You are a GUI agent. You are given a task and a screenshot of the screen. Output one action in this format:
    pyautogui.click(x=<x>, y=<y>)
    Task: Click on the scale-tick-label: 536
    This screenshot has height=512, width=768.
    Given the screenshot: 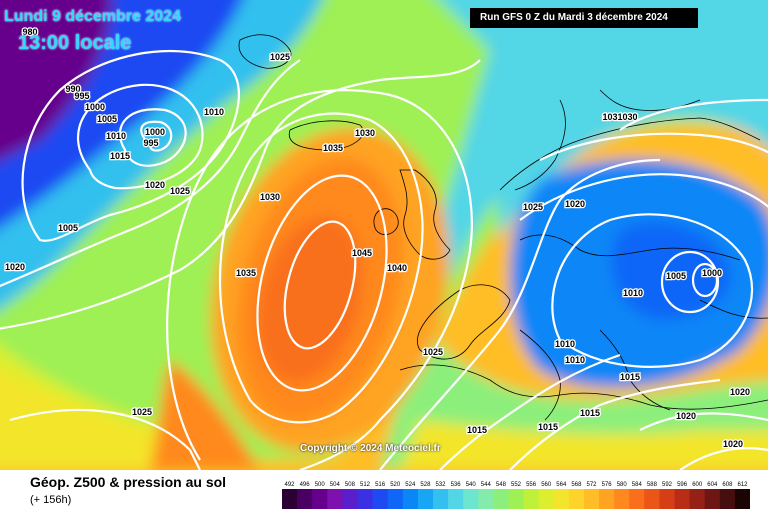 What is the action you would take?
    pyautogui.click(x=456, y=485)
    